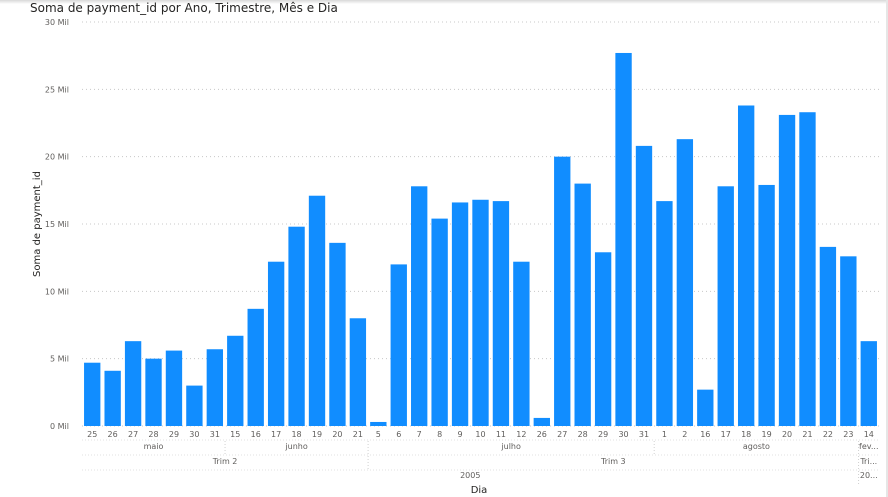  I want to click on year-label: 2005, so click(470, 475).